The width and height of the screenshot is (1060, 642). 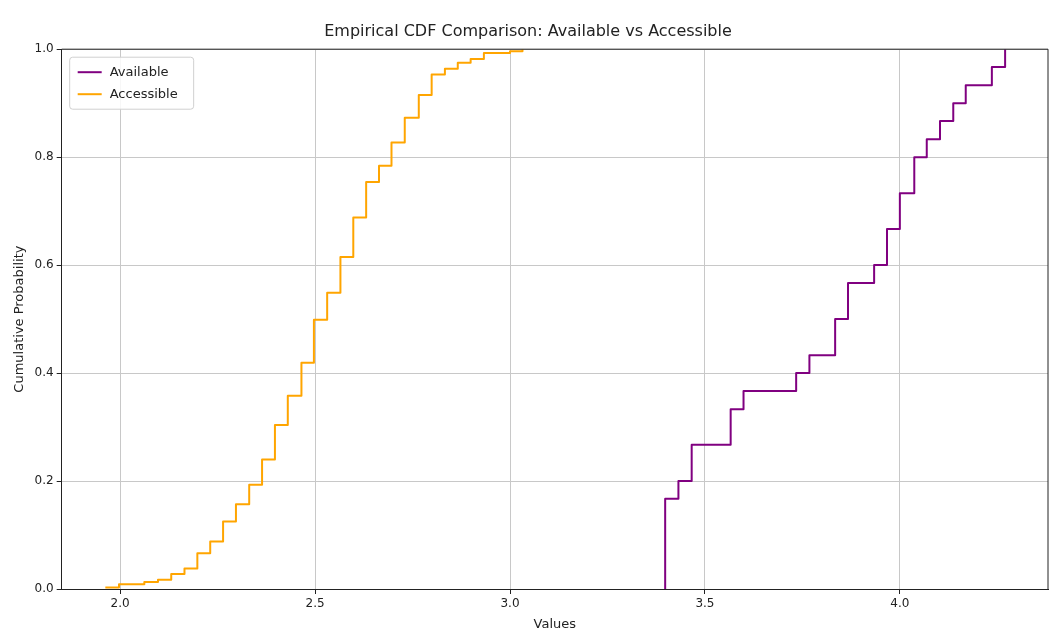 What do you see at coordinates (19, 319) in the screenshot?
I see `y-axis-title: Cumulative Probability` at bounding box center [19, 319].